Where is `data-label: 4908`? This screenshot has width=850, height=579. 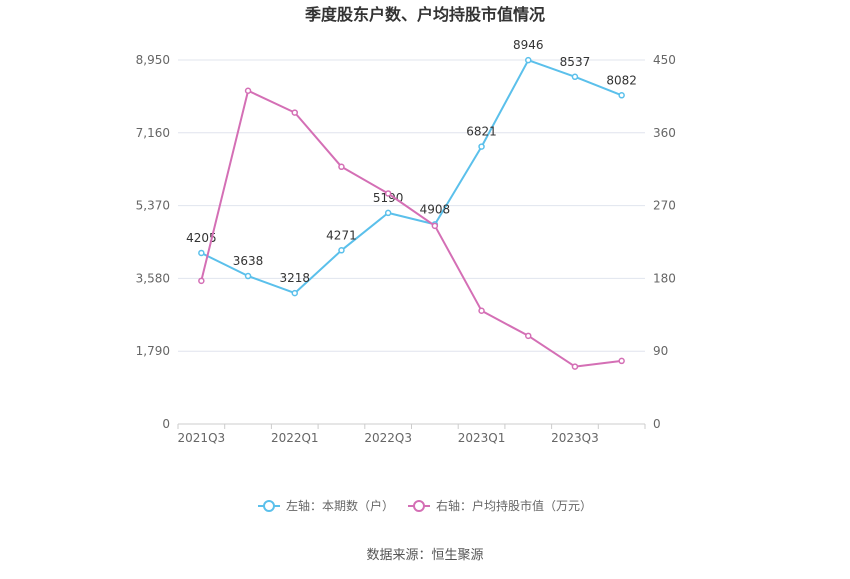 data-label: 4908 is located at coordinates (435, 209).